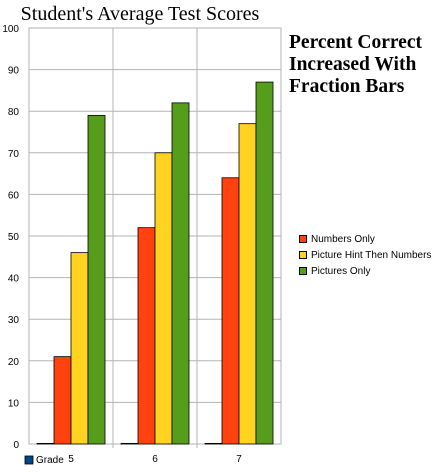 The width and height of the screenshot is (439, 473). What do you see at coordinates (14, 362) in the screenshot?
I see `y-tick-label: 20` at bounding box center [14, 362].